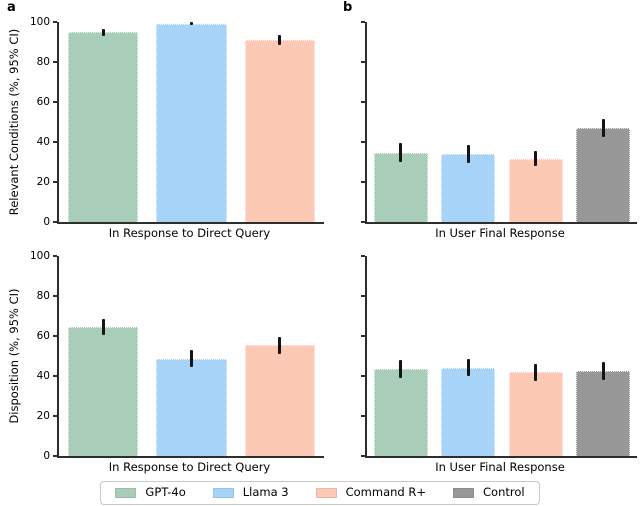  Describe the element at coordinates (504, 492) in the screenshot. I see `legend-label: Control` at that location.